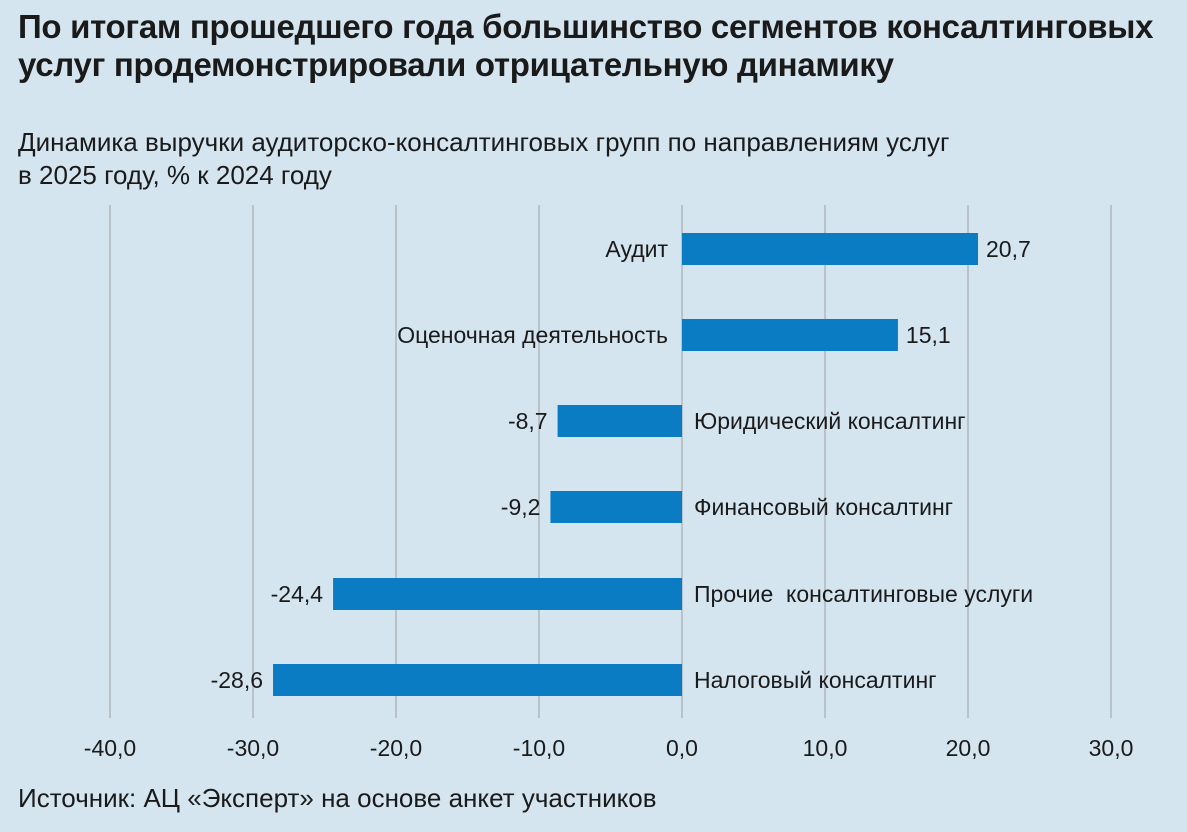 The width and height of the screenshot is (1187, 832). What do you see at coordinates (815, 680) in the screenshot?
I see `category-label: Налоговый консалтинг` at bounding box center [815, 680].